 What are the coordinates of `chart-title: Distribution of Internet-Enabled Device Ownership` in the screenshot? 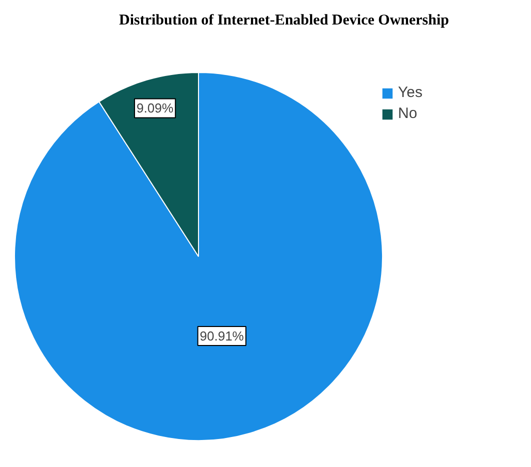 It's located at (284, 20).